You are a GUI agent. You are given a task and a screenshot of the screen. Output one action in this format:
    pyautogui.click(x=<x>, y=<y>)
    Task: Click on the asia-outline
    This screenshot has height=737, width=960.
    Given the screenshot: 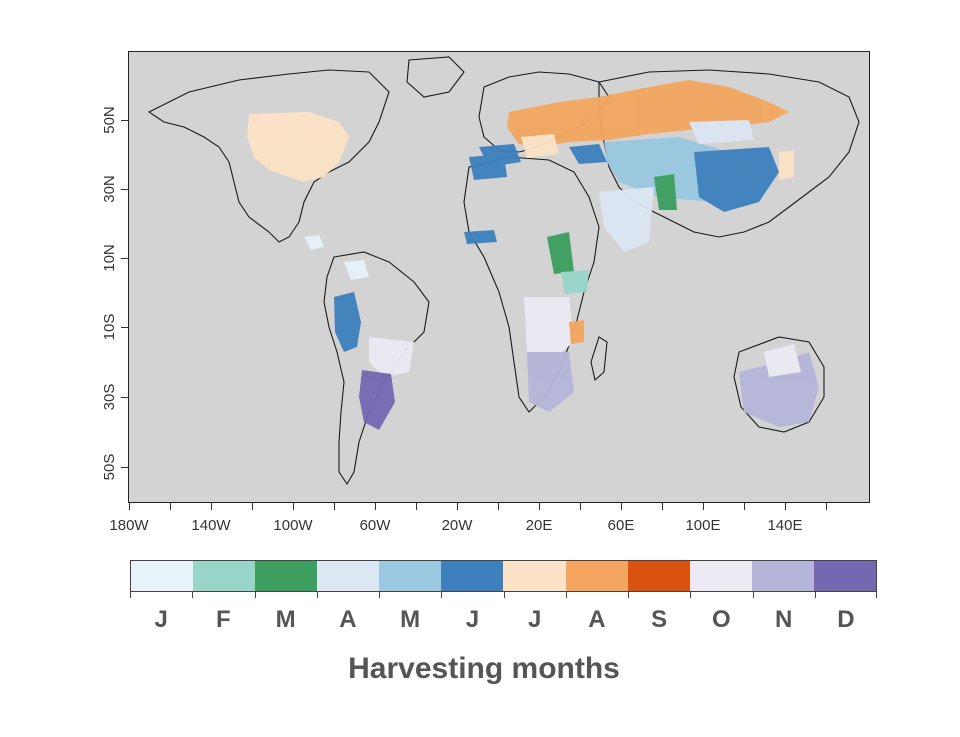 What is the action you would take?
    pyautogui.click(x=729, y=153)
    